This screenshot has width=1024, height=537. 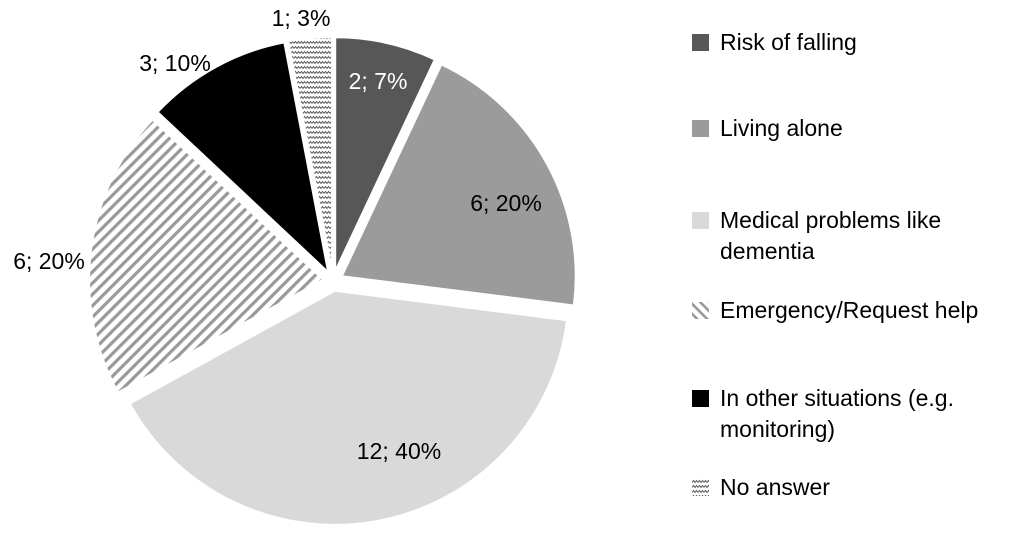 What do you see at coordinates (837, 414) in the screenshot?
I see `legend-label-4: In other situations (e.g. monitoring)` at bounding box center [837, 414].